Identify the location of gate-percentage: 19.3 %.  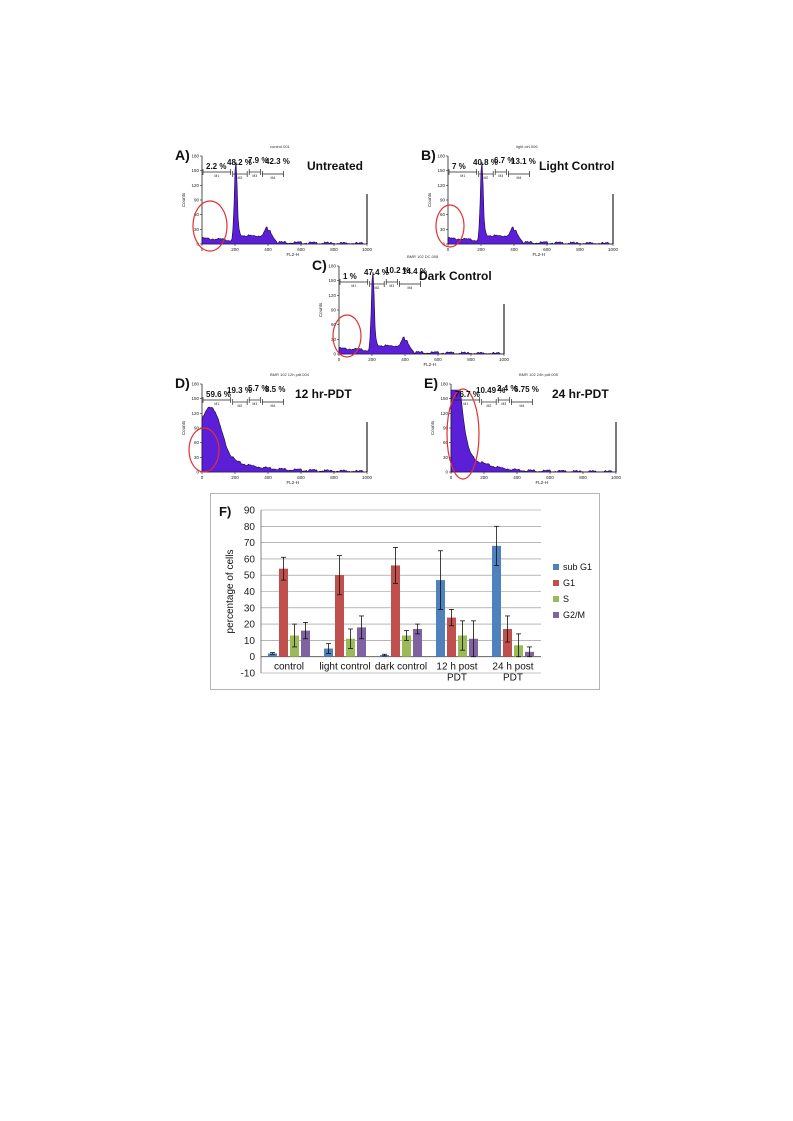
(239, 390).